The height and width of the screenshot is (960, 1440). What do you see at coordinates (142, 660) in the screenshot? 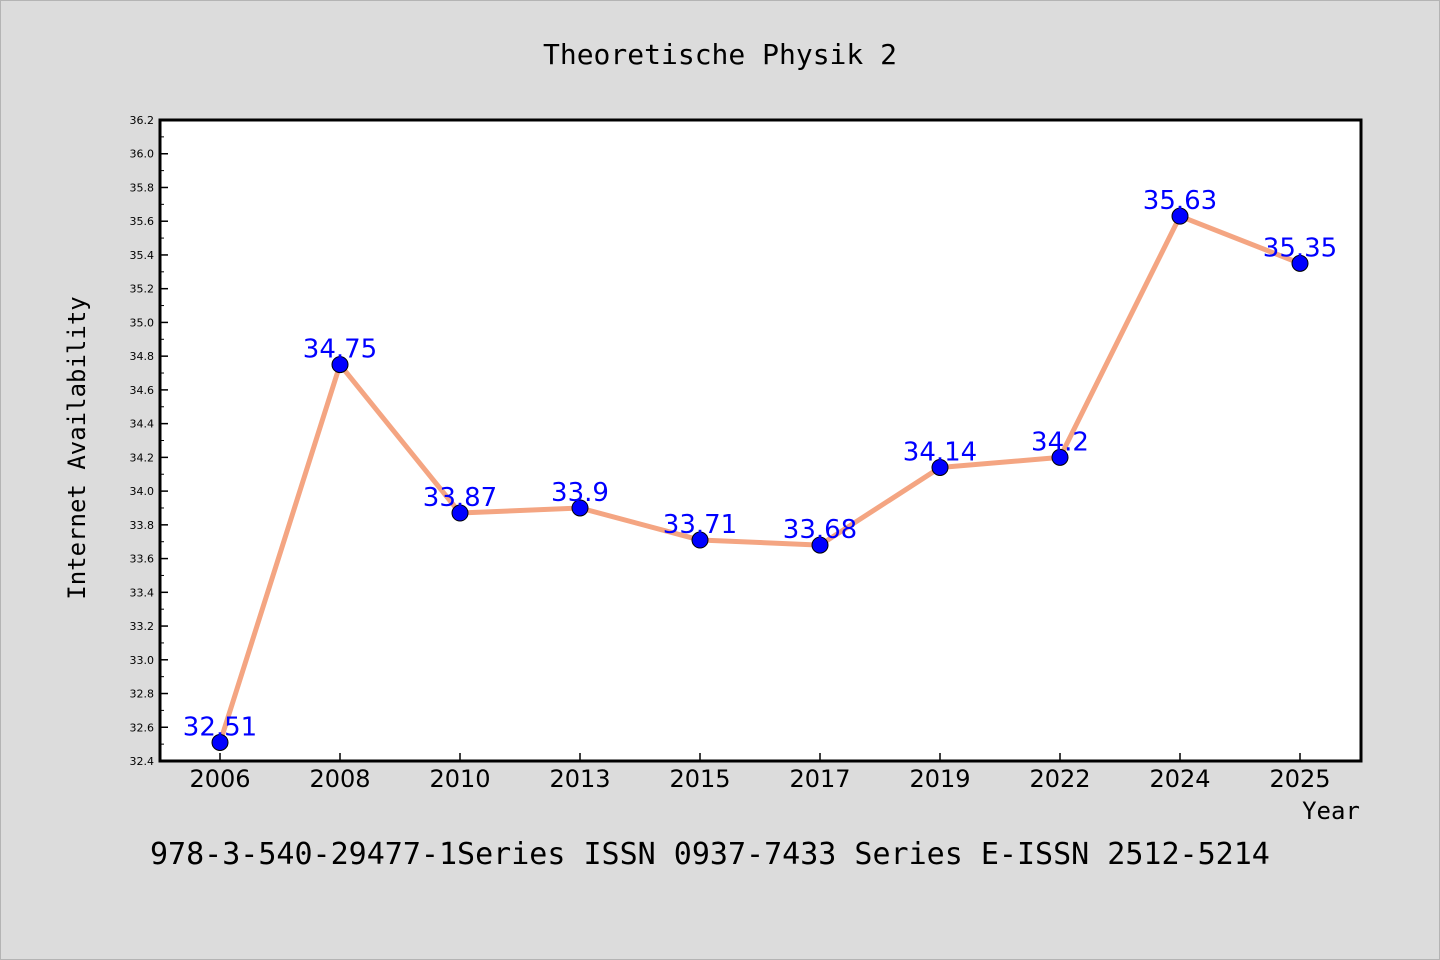
I see `y-tick-label: 33.0` at bounding box center [142, 660].